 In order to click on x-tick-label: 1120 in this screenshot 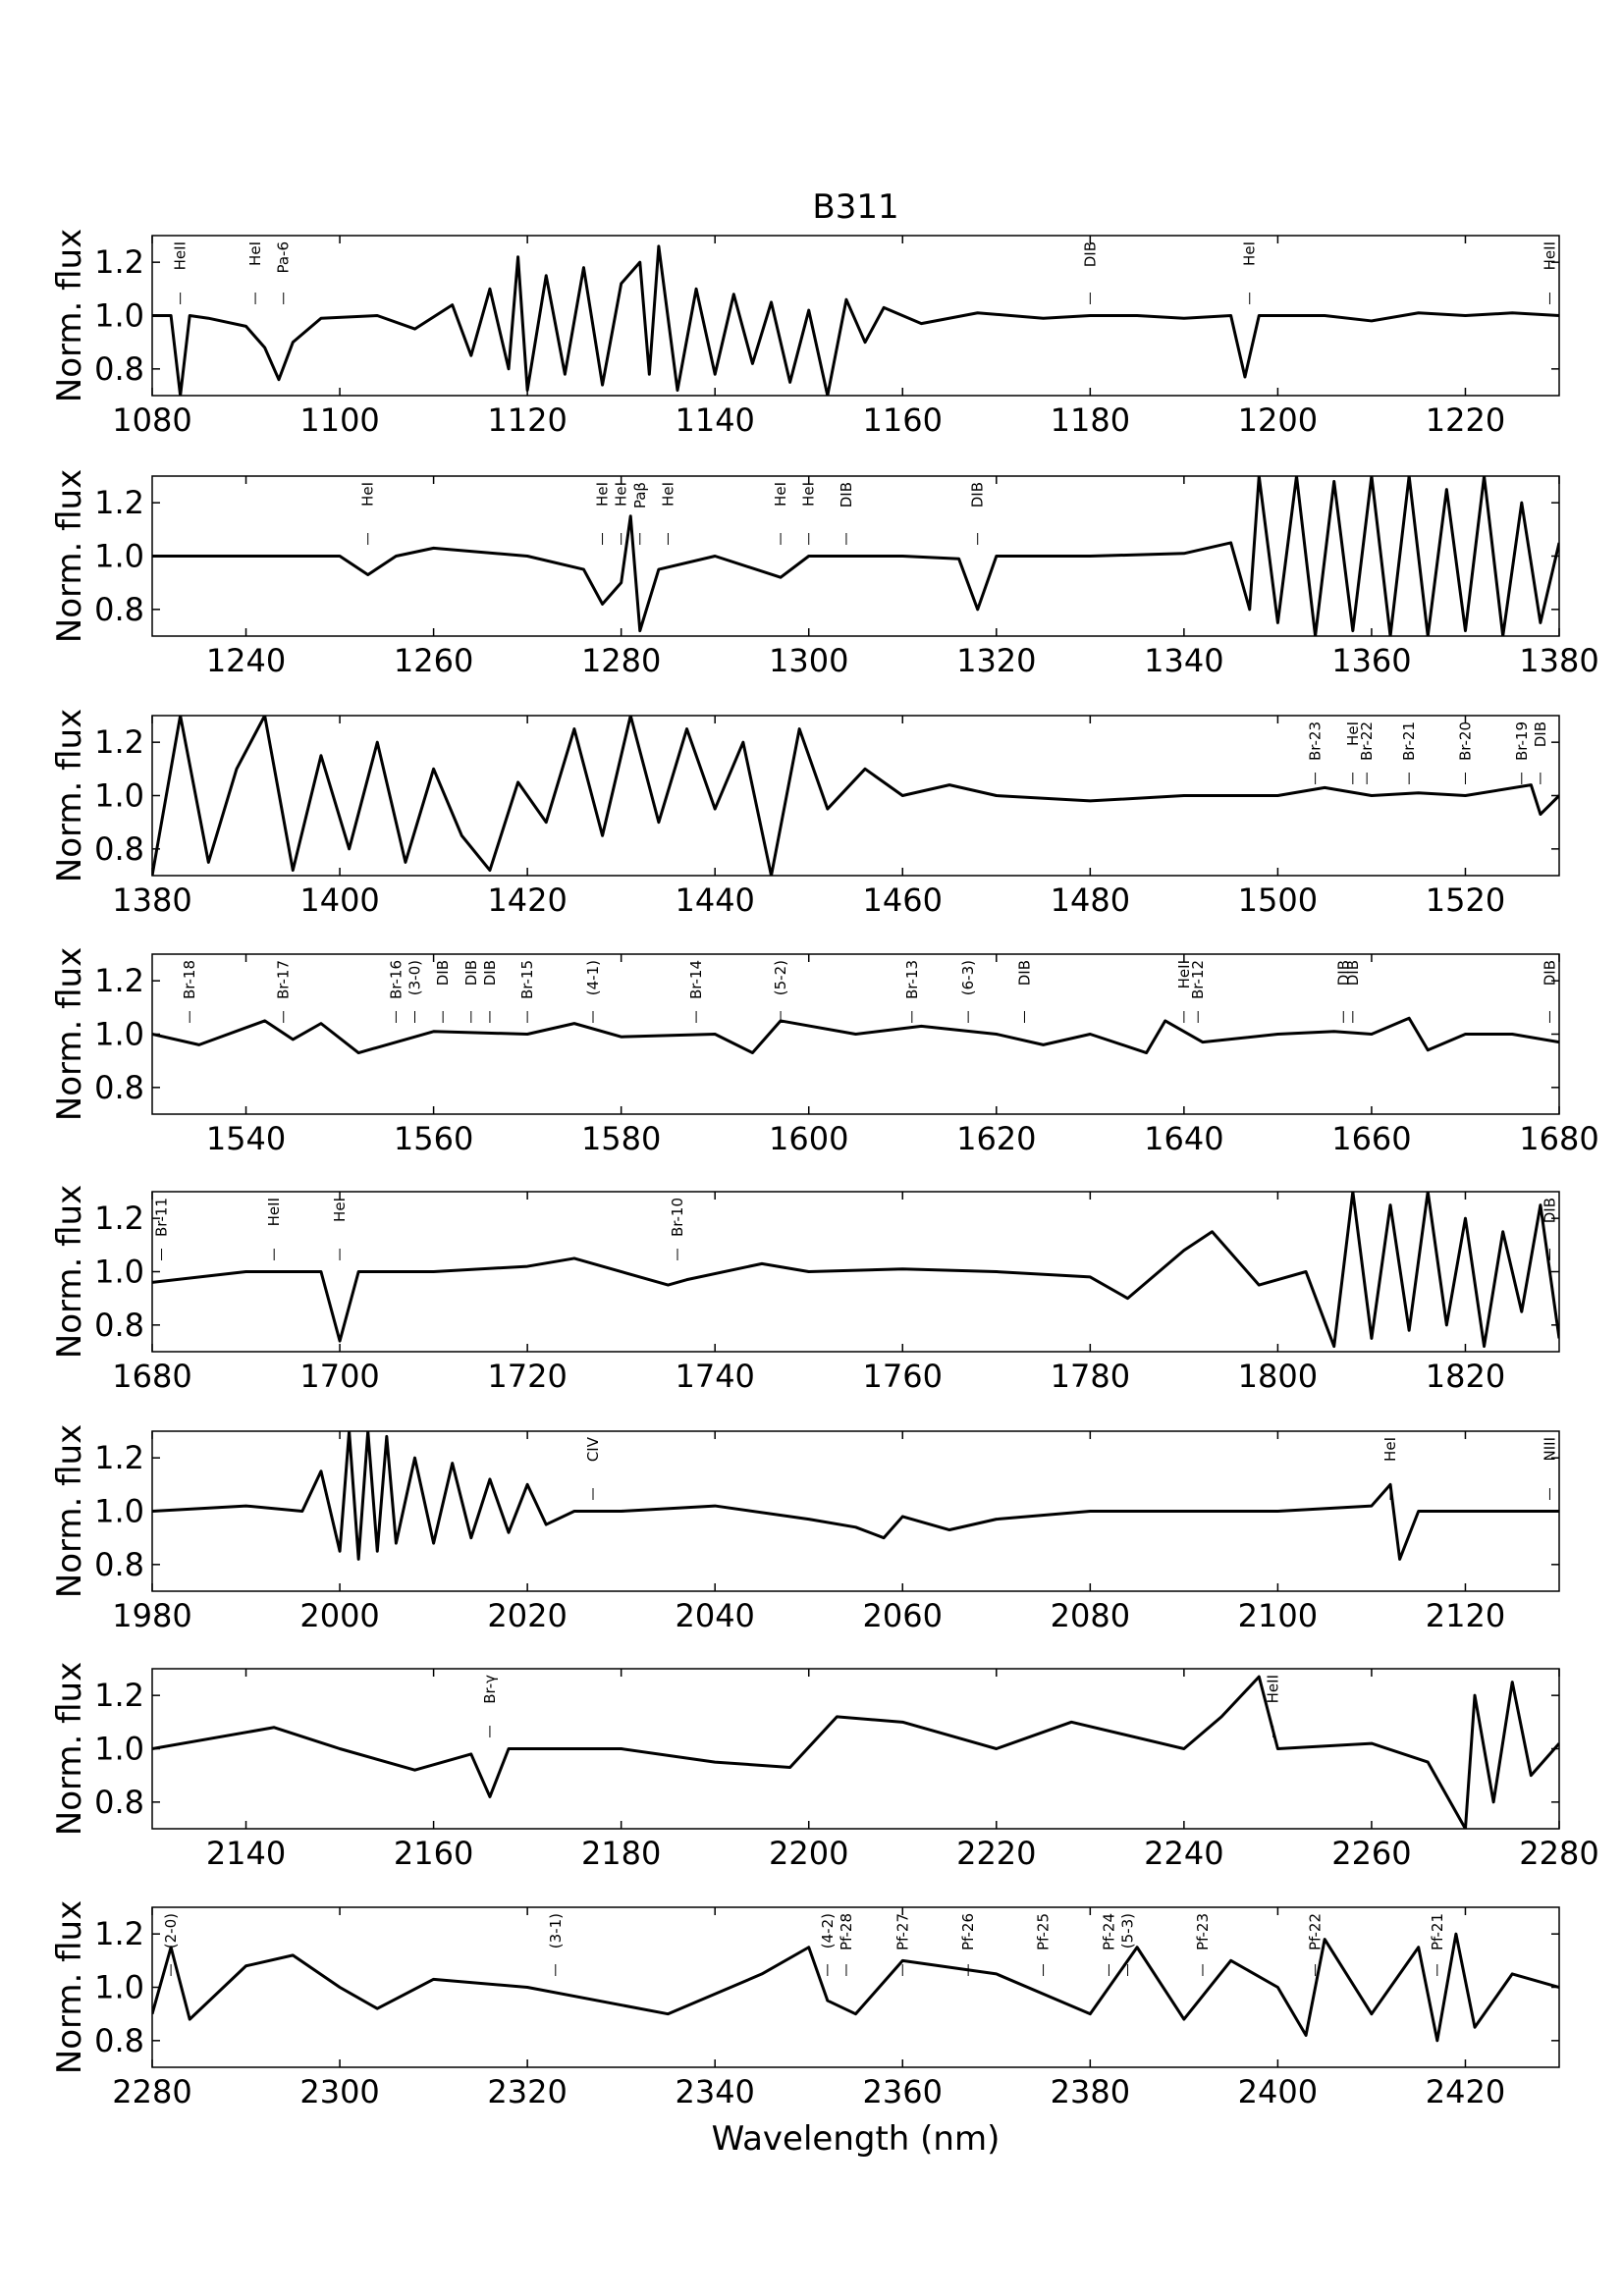, I will do `click(527, 420)`.